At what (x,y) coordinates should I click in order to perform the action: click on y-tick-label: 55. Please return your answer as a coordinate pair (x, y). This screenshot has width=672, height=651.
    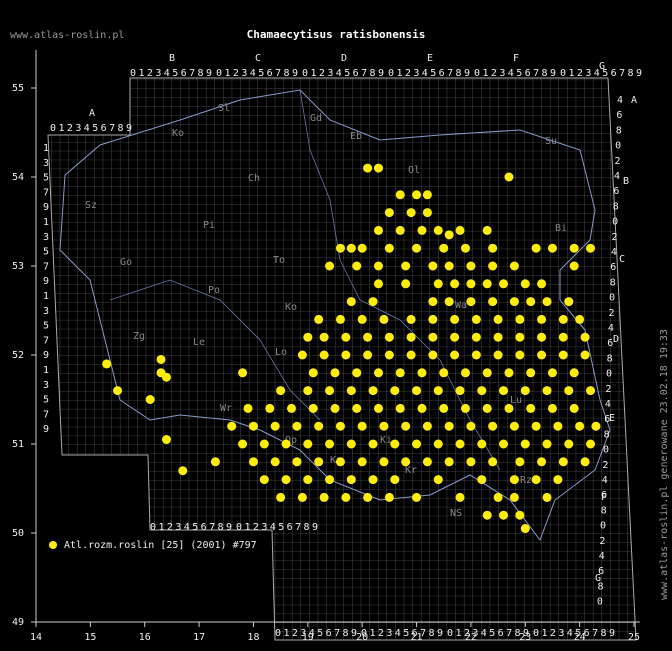
    Looking at the image, I should click on (18, 88).